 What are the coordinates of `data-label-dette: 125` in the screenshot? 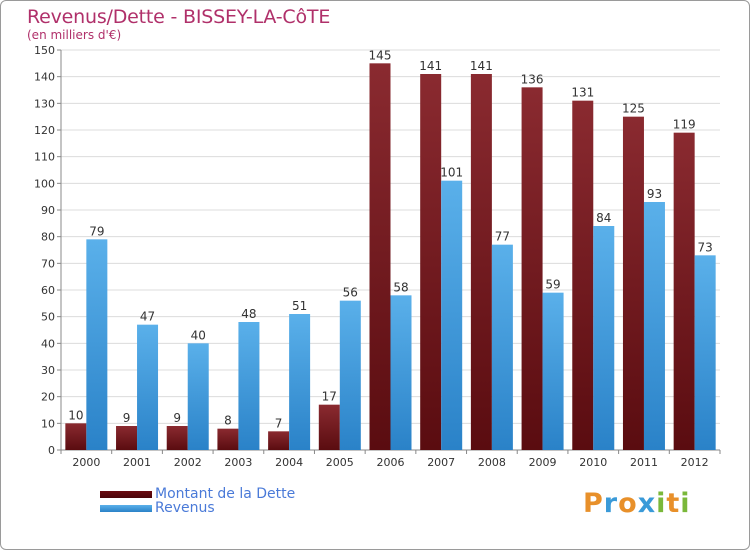 It's located at (633, 109).